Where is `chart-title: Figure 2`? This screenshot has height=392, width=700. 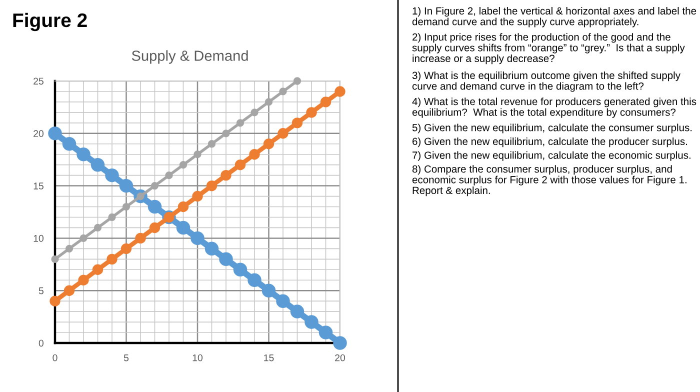 chart-title: Figure 2 is located at coordinates (50, 22).